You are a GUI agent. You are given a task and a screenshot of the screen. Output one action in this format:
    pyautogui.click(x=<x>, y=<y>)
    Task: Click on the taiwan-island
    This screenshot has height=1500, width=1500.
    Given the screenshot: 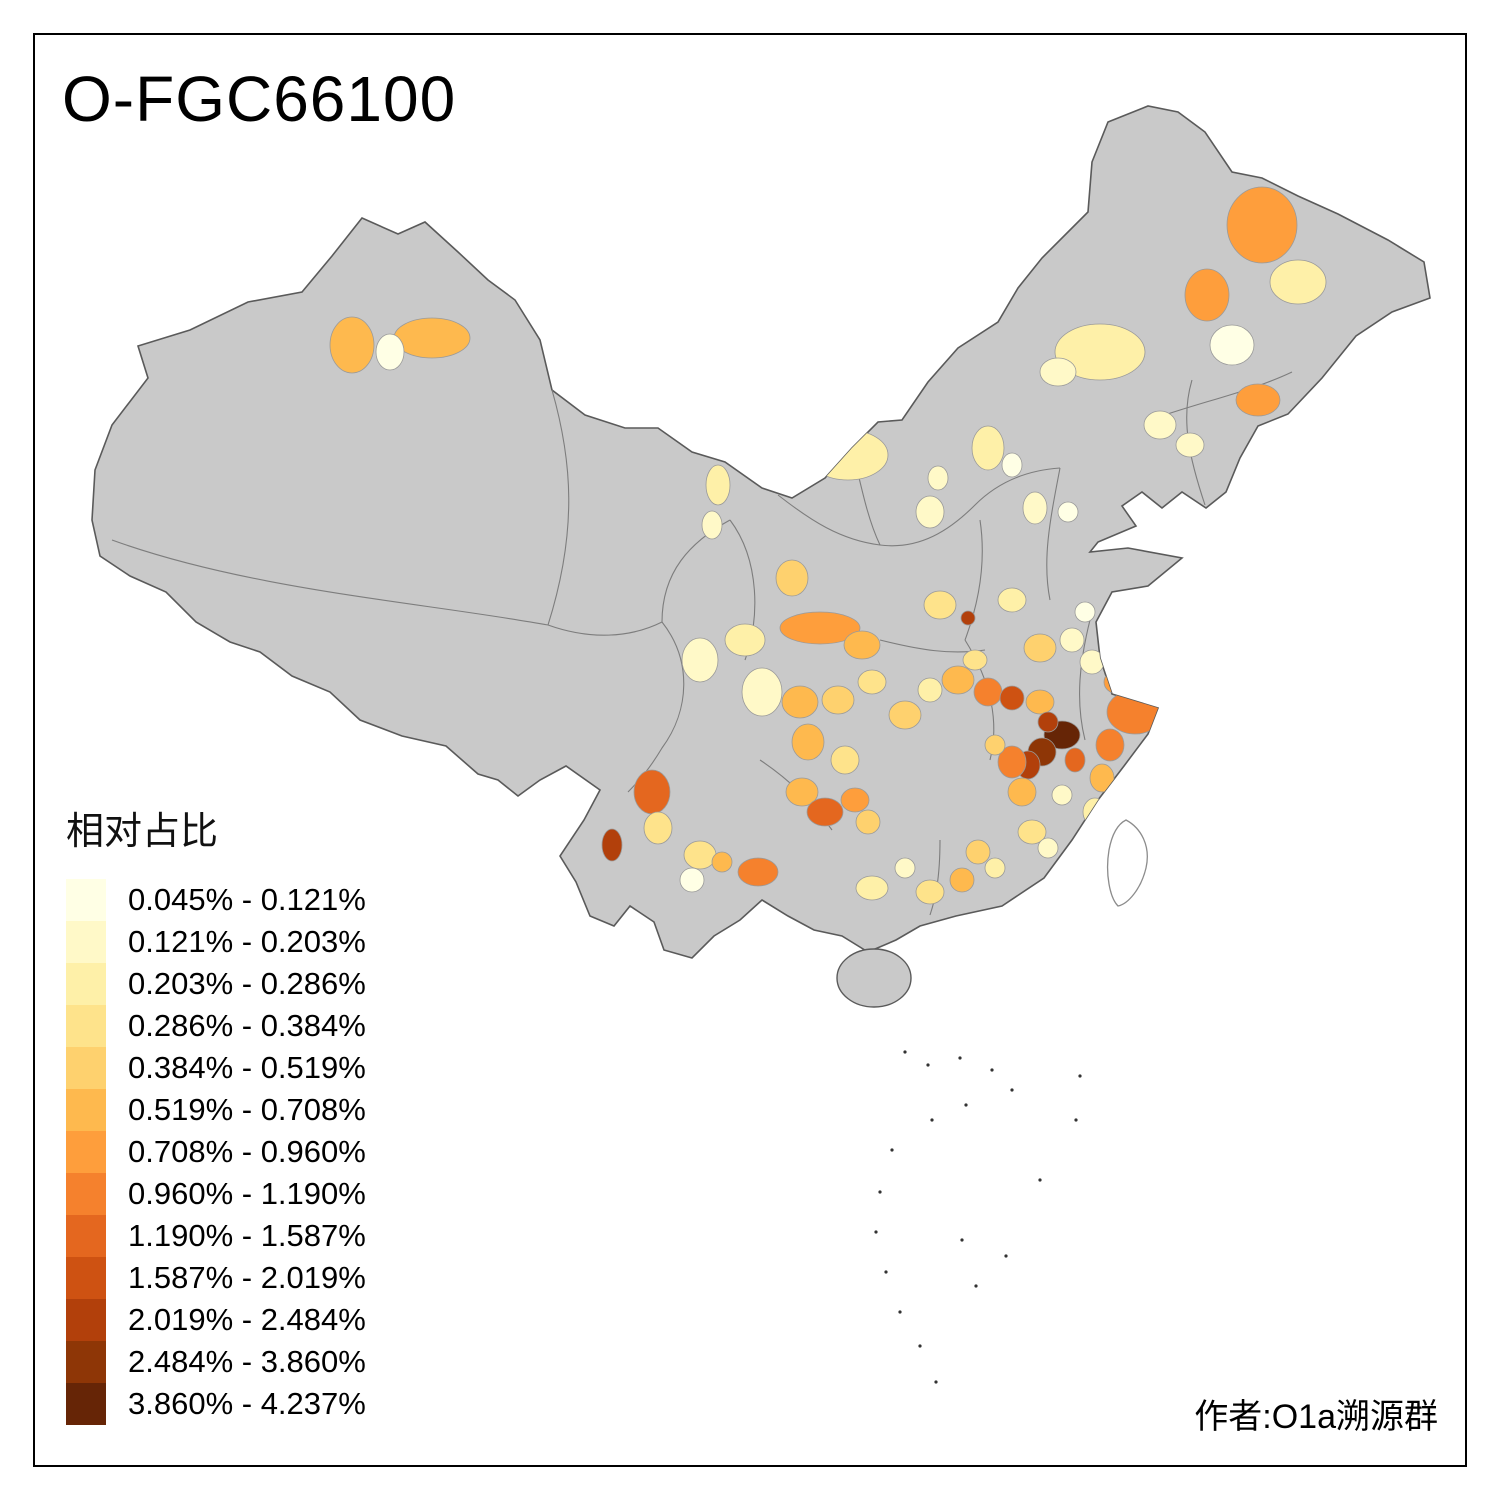 What is the action you would take?
    pyautogui.click(x=1127, y=863)
    